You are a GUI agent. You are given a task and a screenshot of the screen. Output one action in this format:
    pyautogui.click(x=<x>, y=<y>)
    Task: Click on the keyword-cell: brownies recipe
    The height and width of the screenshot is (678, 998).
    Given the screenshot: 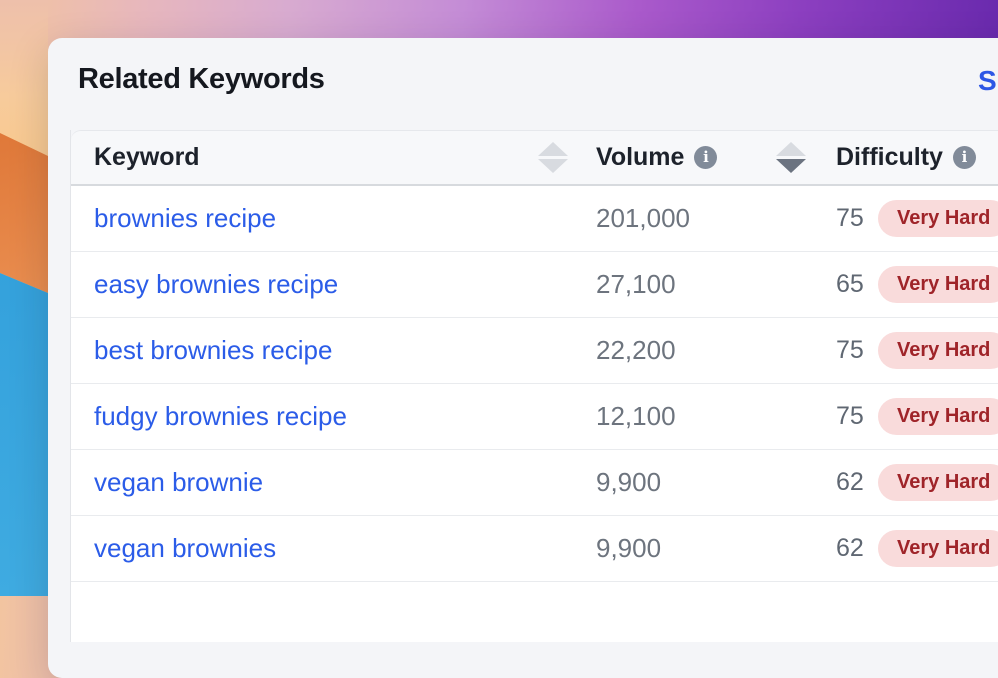 What is the action you would take?
    pyautogui.click(x=324, y=218)
    